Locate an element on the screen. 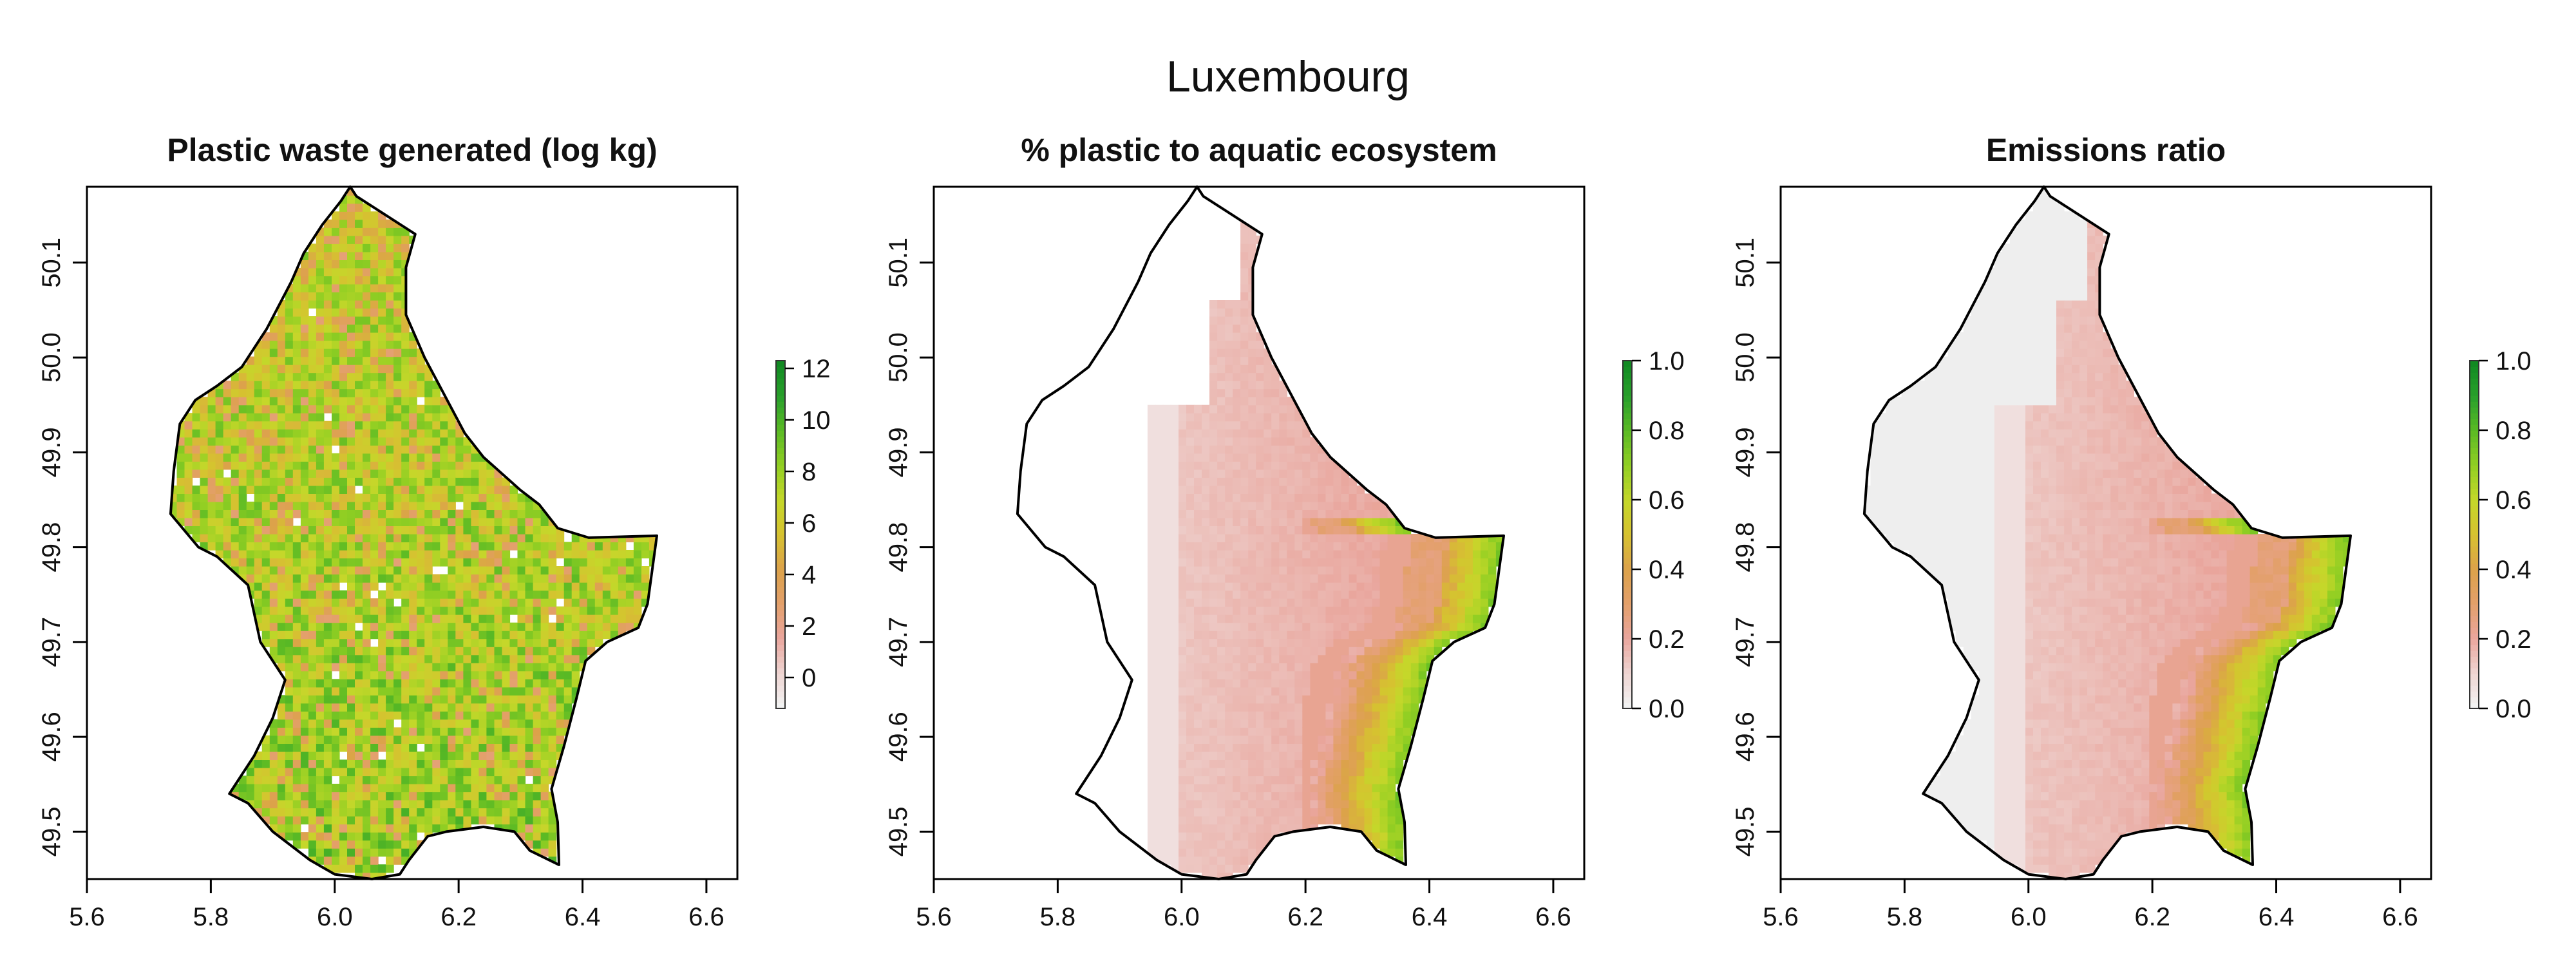 The width and height of the screenshot is (2576, 966). legend-tick-label: 0 is located at coordinates (809, 678).